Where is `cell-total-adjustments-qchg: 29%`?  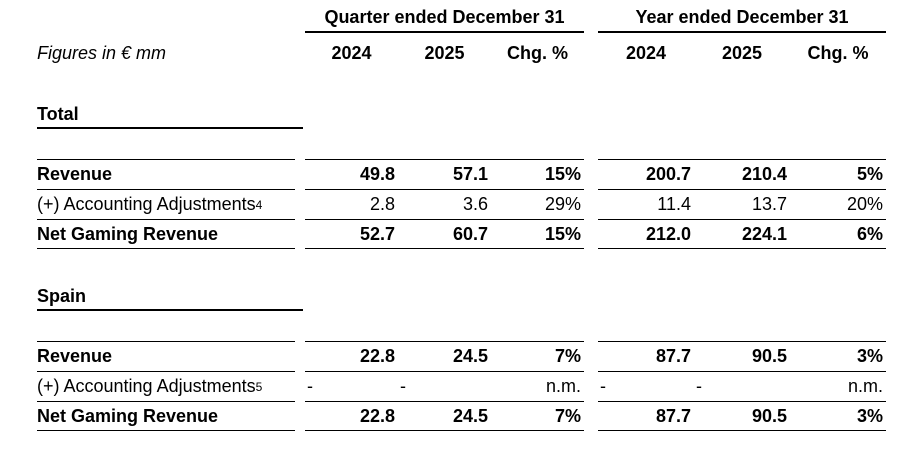
cell-total-adjustments-qchg: 29% is located at coordinates (537, 204).